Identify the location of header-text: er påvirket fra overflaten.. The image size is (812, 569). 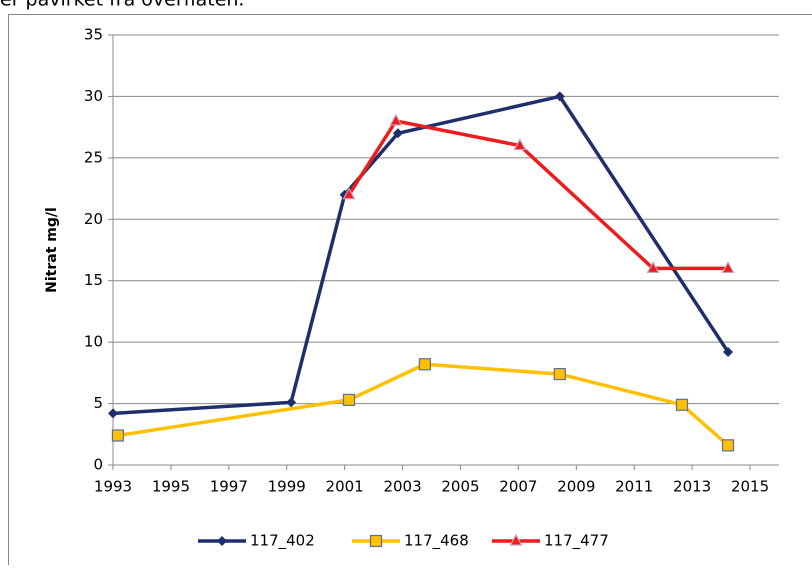
(122, 5).